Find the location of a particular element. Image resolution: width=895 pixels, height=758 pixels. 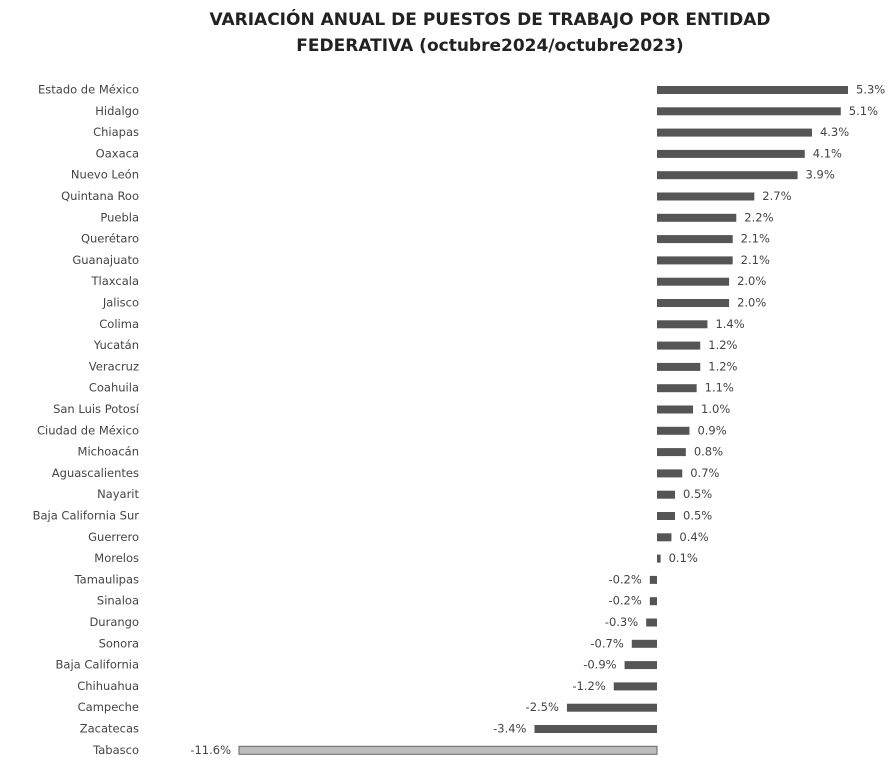

category-label: Michoacán is located at coordinates (108, 452).